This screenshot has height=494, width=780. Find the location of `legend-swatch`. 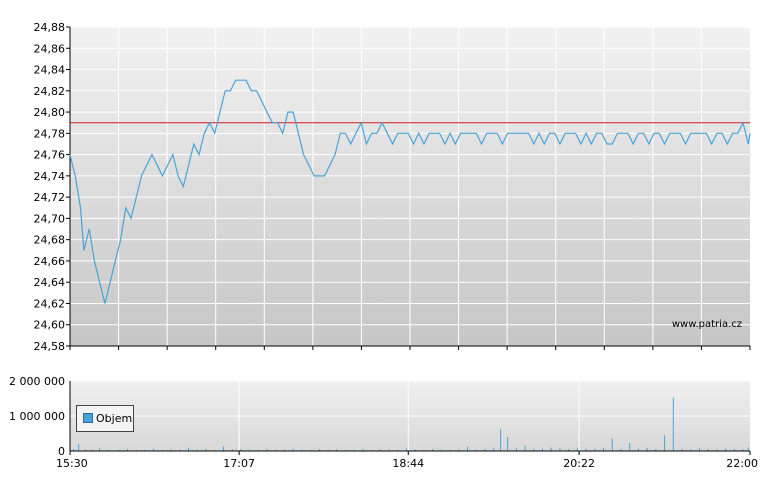

legend-swatch is located at coordinates (88, 418).